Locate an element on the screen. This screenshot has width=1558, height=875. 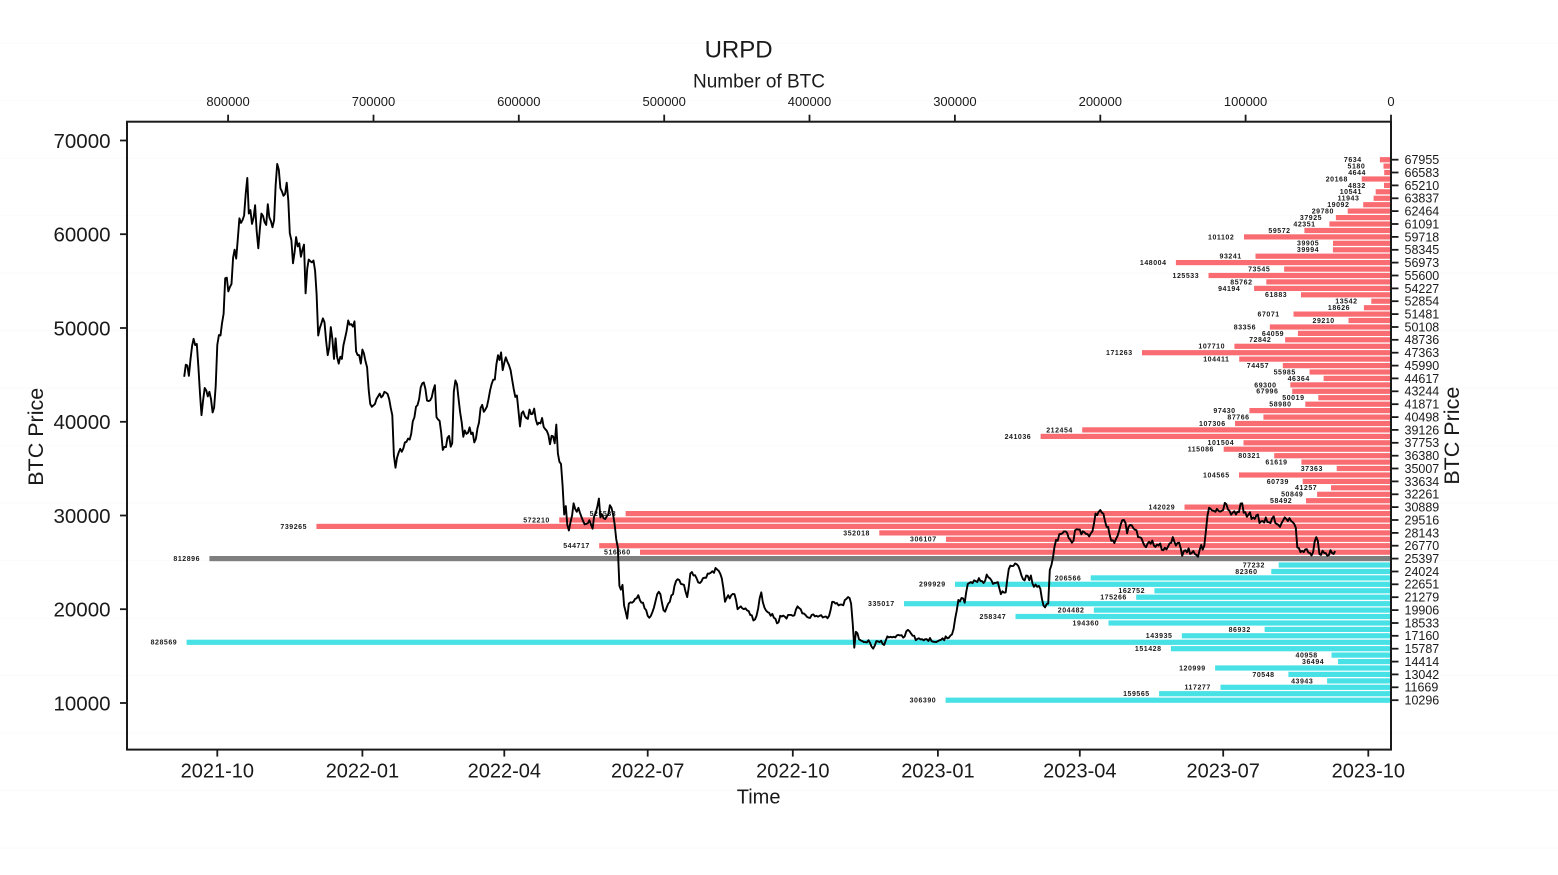
svg-text: 97430 is located at coordinates (1224, 411).